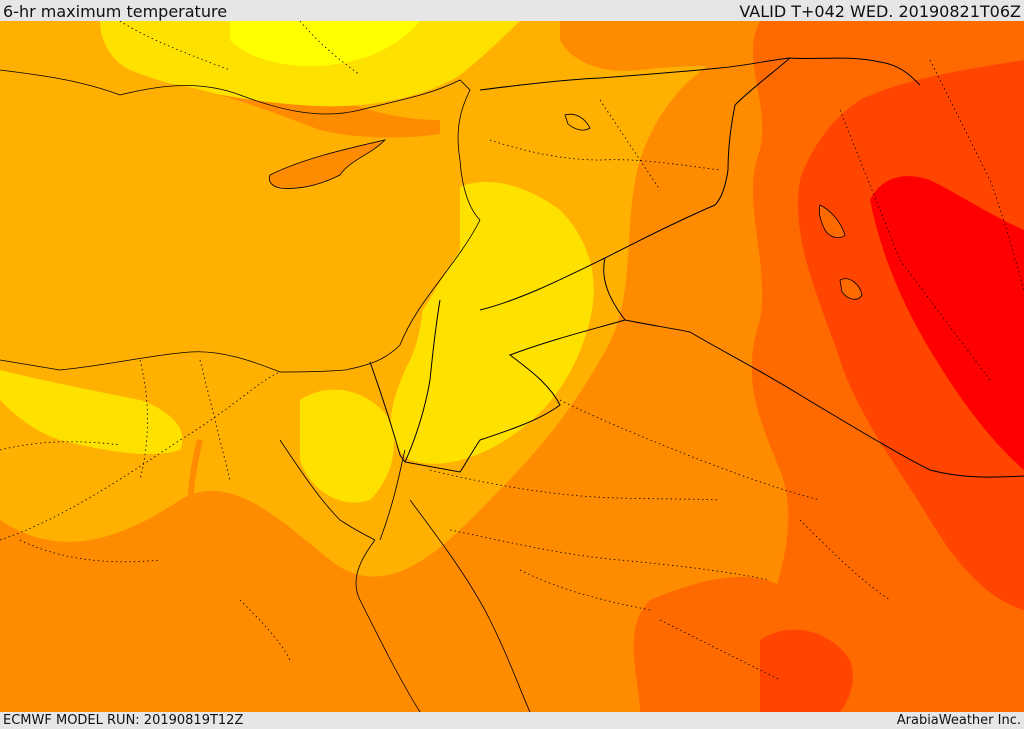 The height and width of the screenshot is (729, 1024). I want to click on yellow-zone-sinai, so click(347, 446).